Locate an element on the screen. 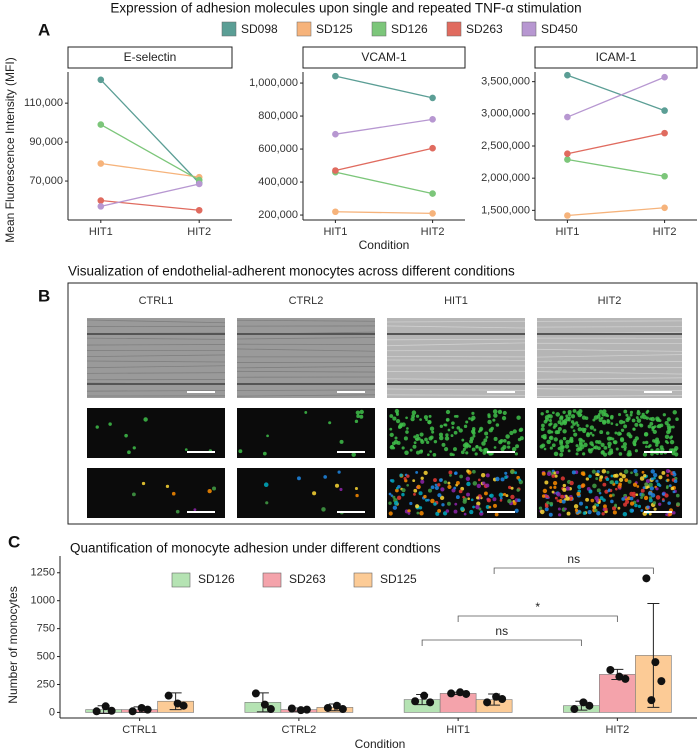 This screenshot has height=755, width=700. x-axis-label: Condition is located at coordinates (384, 245).